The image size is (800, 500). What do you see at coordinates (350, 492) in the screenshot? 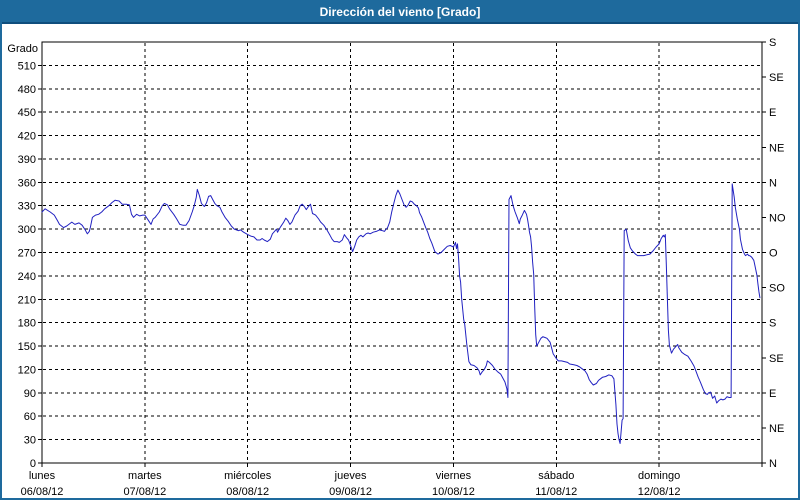
I see `x-day-date: 09/08/12` at bounding box center [350, 492].